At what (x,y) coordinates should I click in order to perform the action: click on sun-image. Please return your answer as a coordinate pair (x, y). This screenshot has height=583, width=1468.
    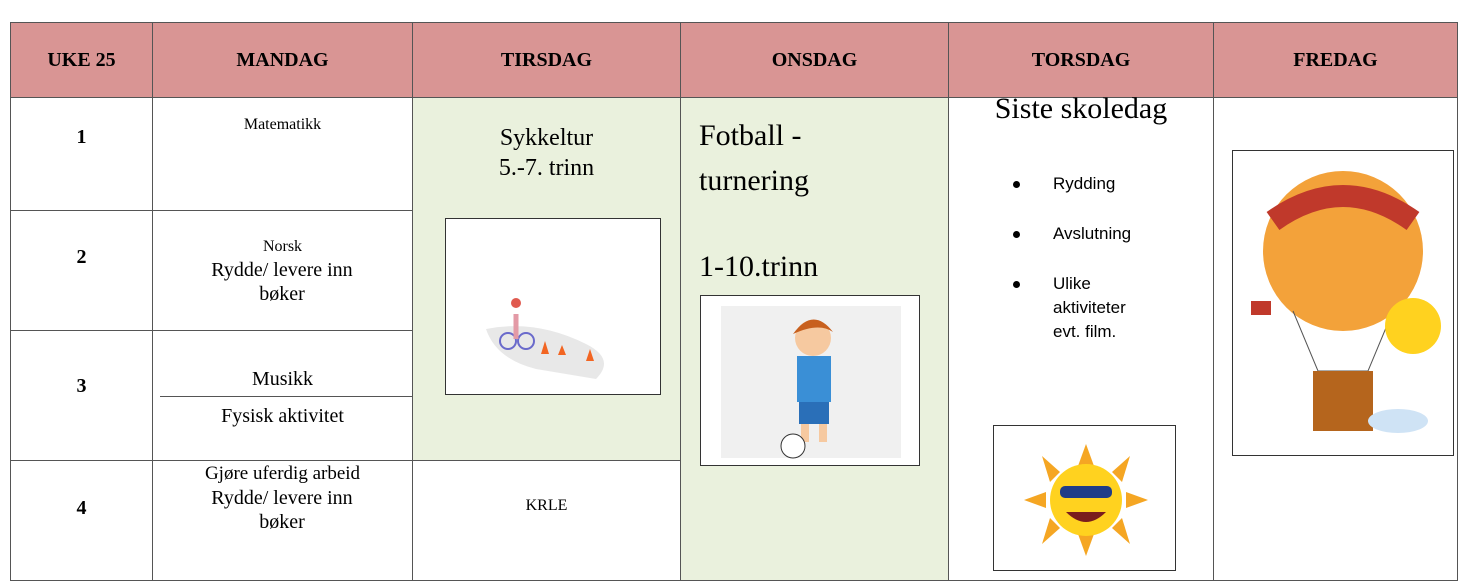
    Looking at the image, I should click on (1084, 498).